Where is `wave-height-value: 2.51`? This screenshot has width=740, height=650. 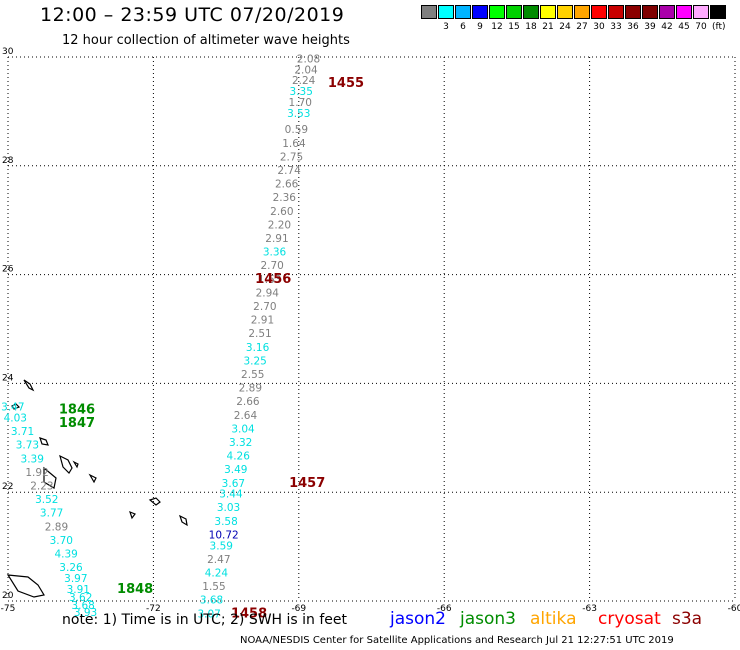
wave-height-value: 2.51 is located at coordinates (259, 334).